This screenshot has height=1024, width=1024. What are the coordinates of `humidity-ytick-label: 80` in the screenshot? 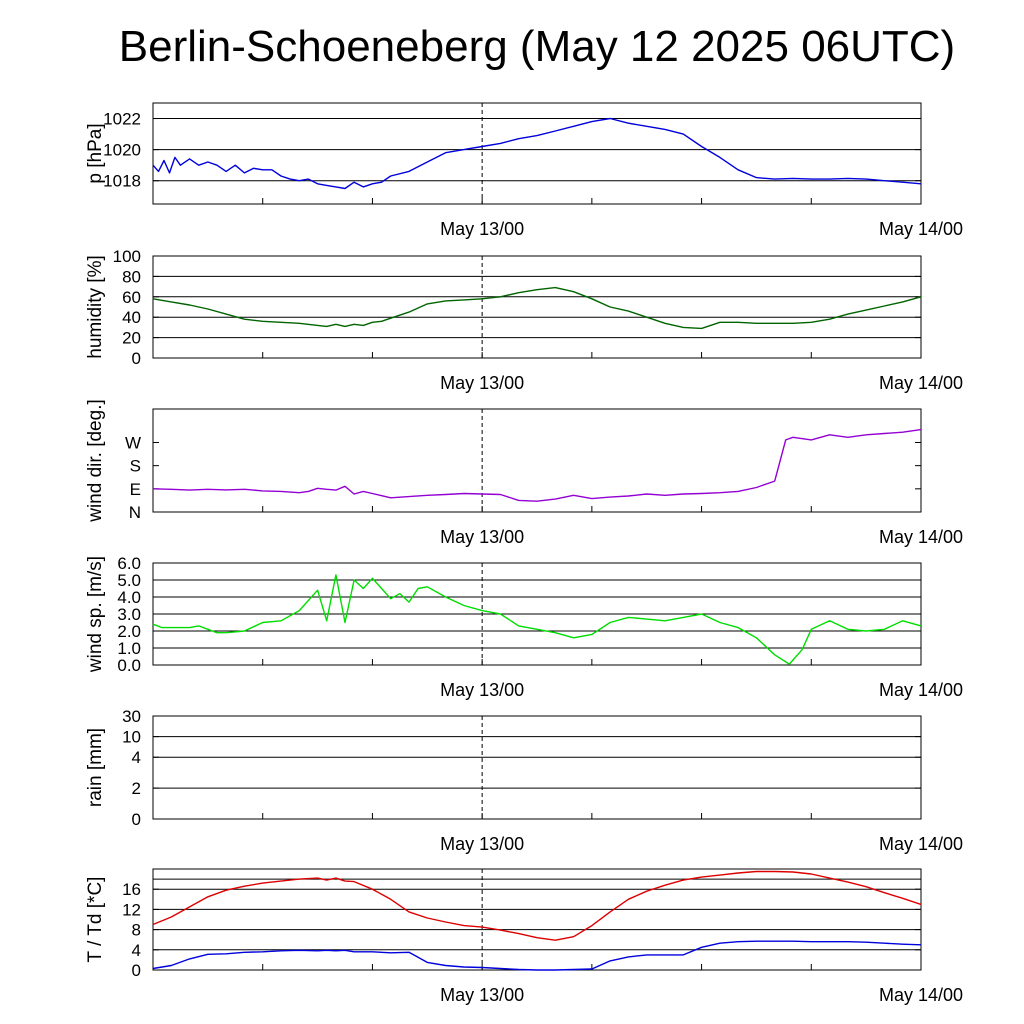 It's located at (131, 276).